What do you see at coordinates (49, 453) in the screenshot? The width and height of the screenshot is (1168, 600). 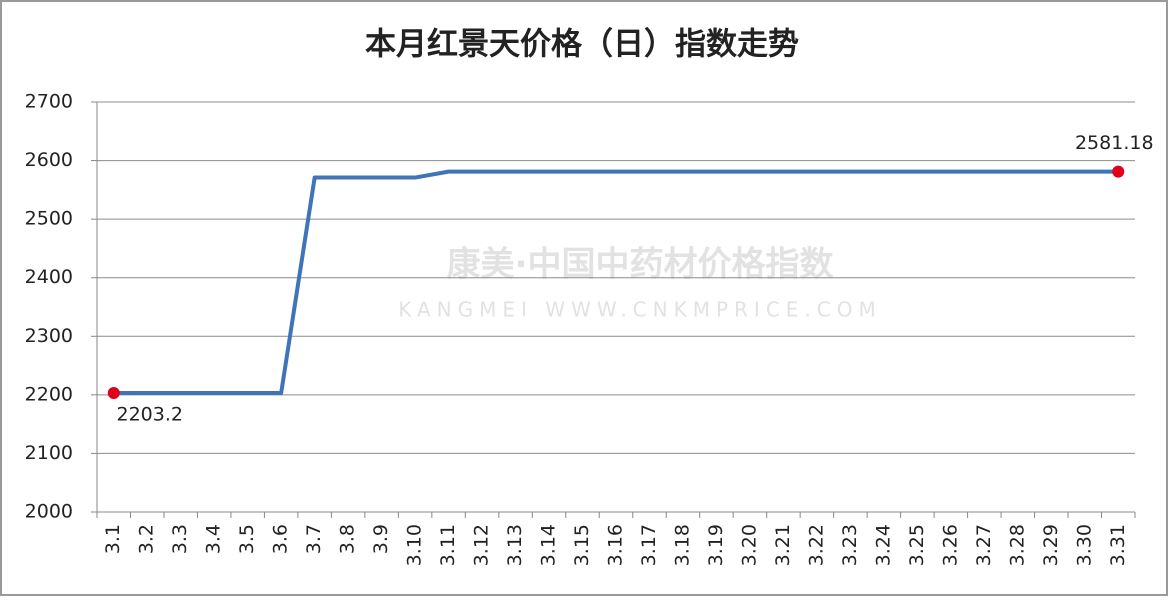 I see `y-tick-label: 2100` at bounding box center [49, 453].